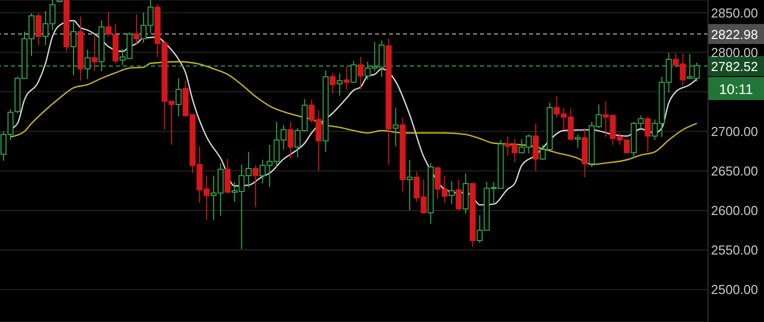 The width and height of the screenshot is (764, 322). I want to click on ref-line-label: 2822.98, so click(734, 34).